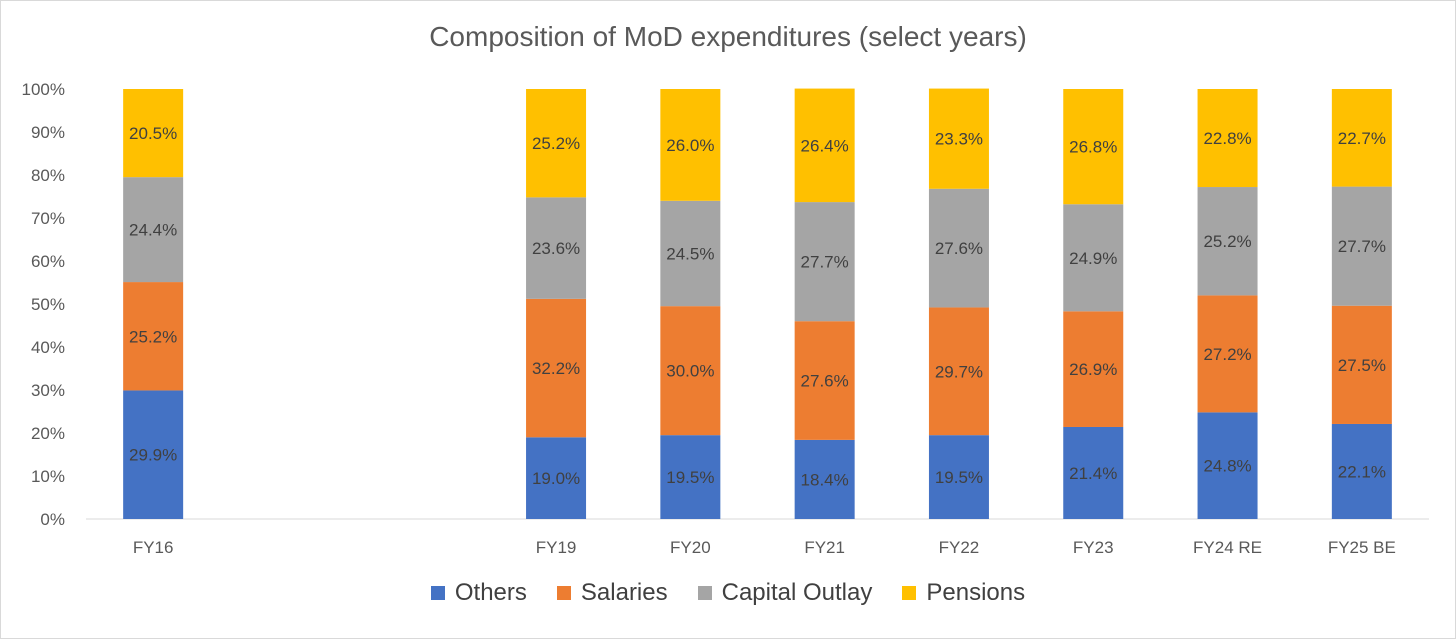 Image resolution: width=1456 pixels, height=639 pixels. What do you see at coordinates (824, 547) in the screenshot?
I see `x-tick-label: FY21` at bounding box center [824, 547].